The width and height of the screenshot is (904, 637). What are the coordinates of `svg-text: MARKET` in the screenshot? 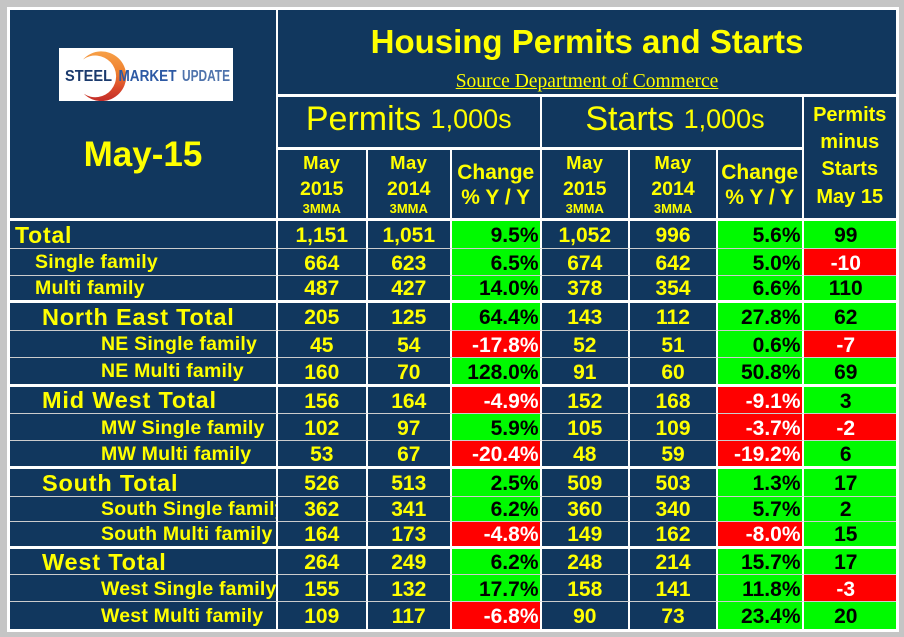 It's located at (148, 76).